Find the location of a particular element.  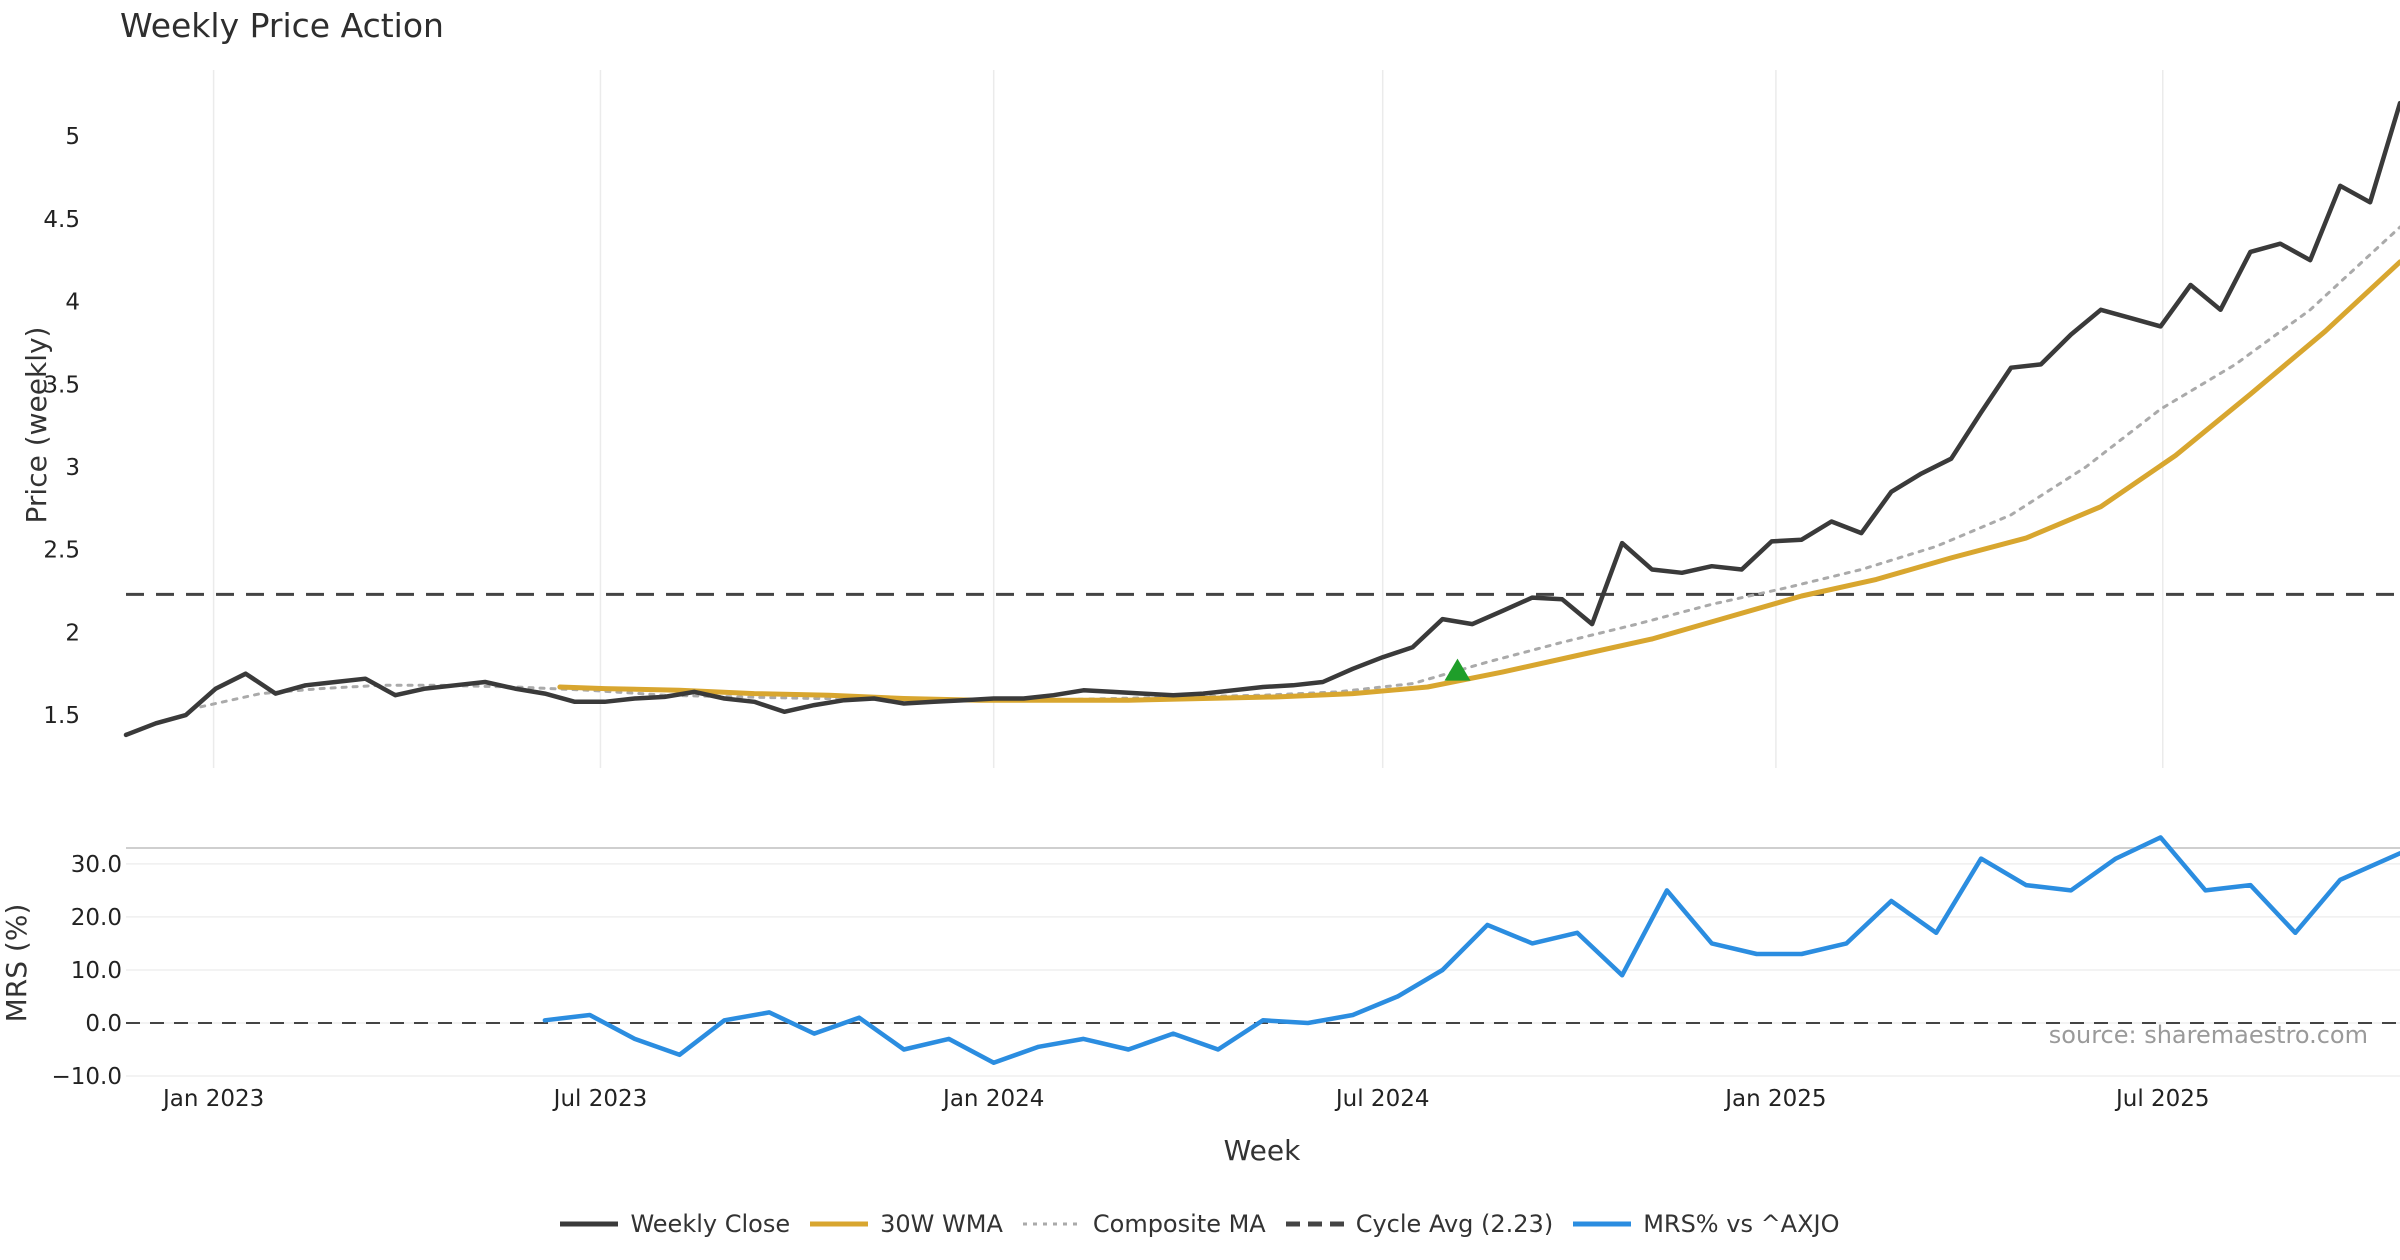

chart-title: Weekly Price Action is located at coordinates (282, 25).